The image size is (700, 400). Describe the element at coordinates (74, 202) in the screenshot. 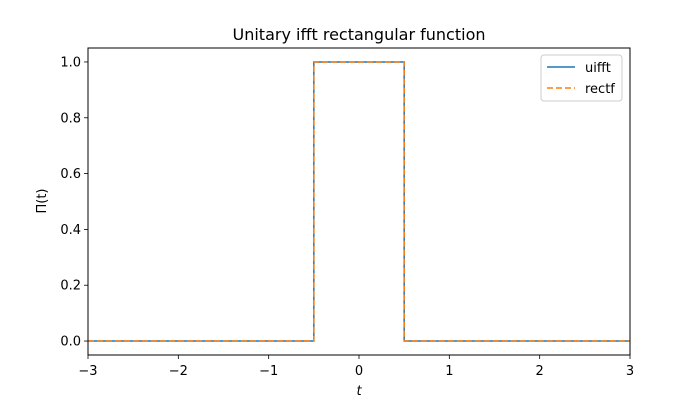

I see `y-axis: 0.0 0.2 0.4 0.6 0.8 1.0` at that location.